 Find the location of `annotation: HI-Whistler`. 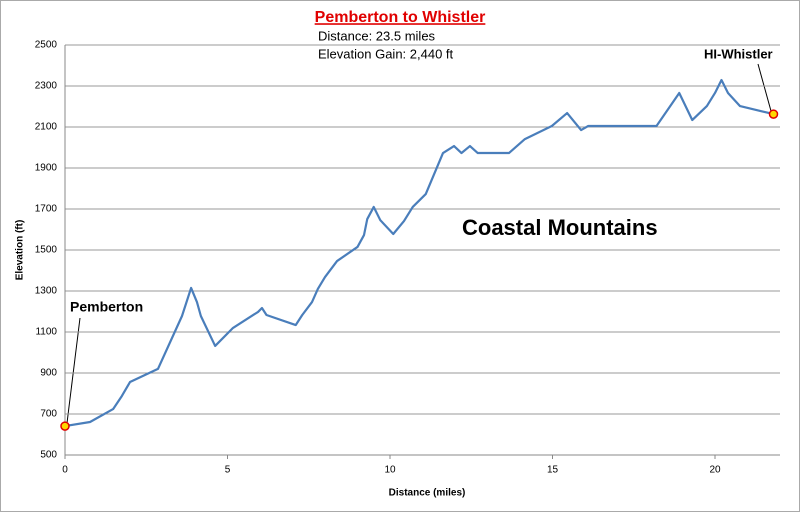

annotation: HI-Whistler is located at coordinates (738, 53).